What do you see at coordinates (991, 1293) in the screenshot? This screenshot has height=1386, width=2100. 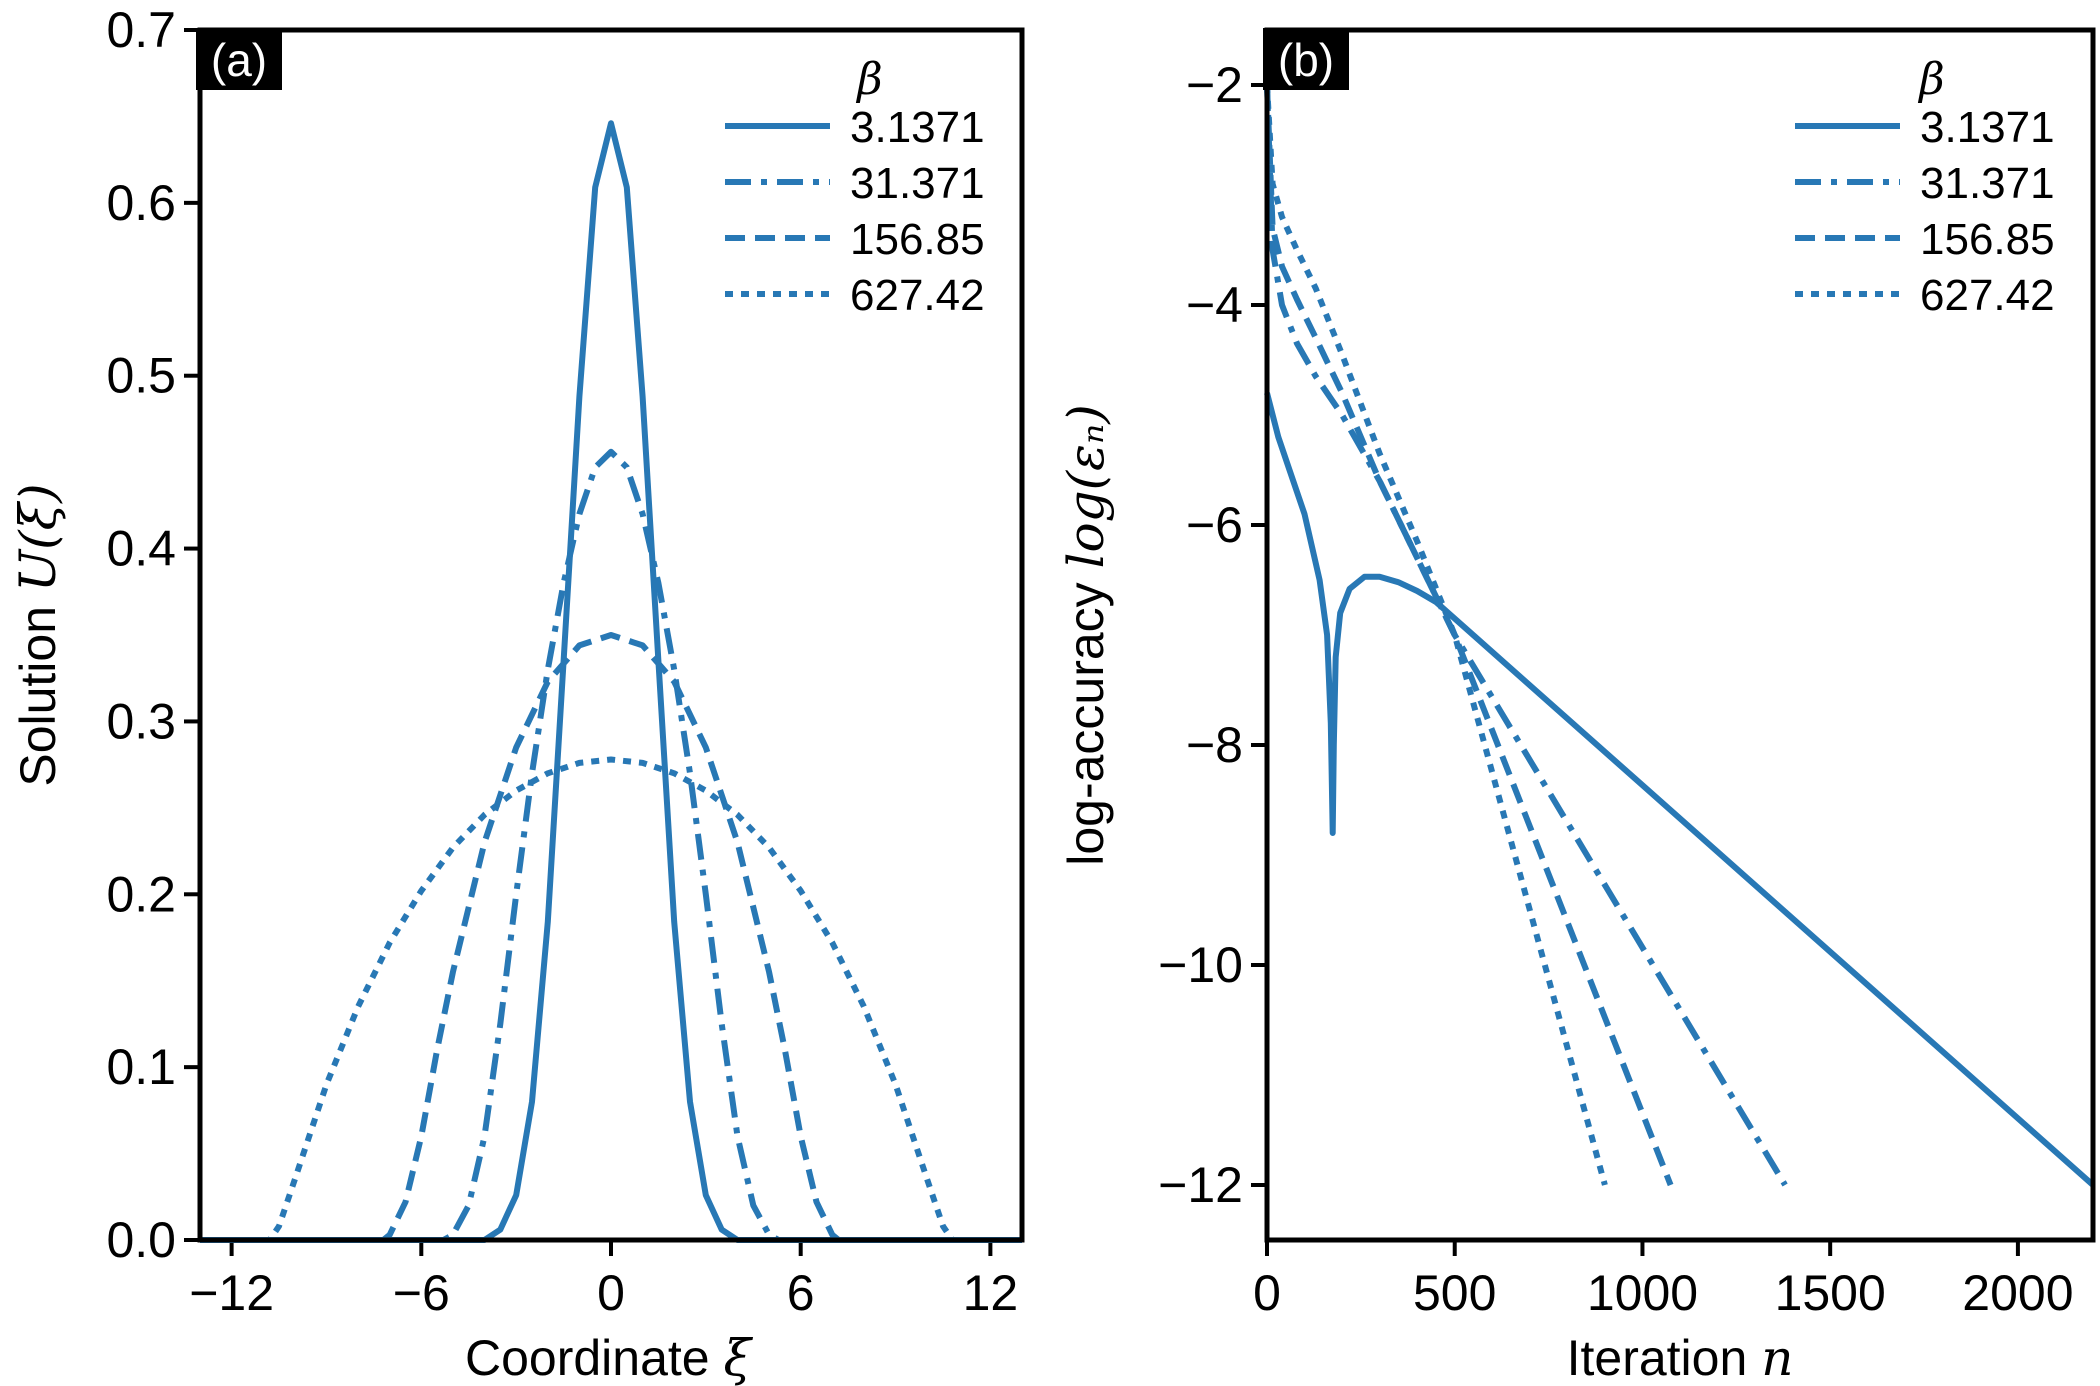 I see `x-tick-label: 12` at bounding box center [991, 1293].